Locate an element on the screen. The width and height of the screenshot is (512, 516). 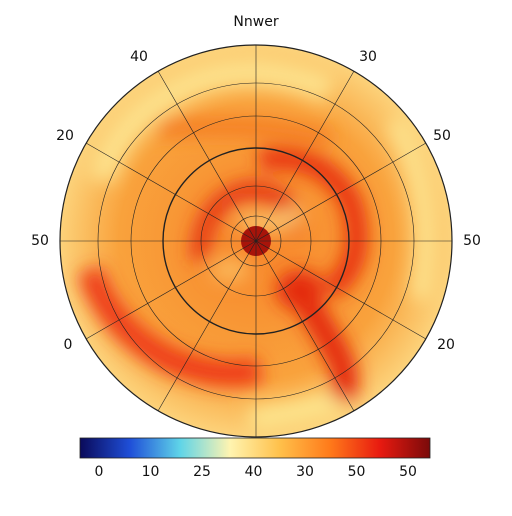
colorbar is located at coordinates (255, 448).